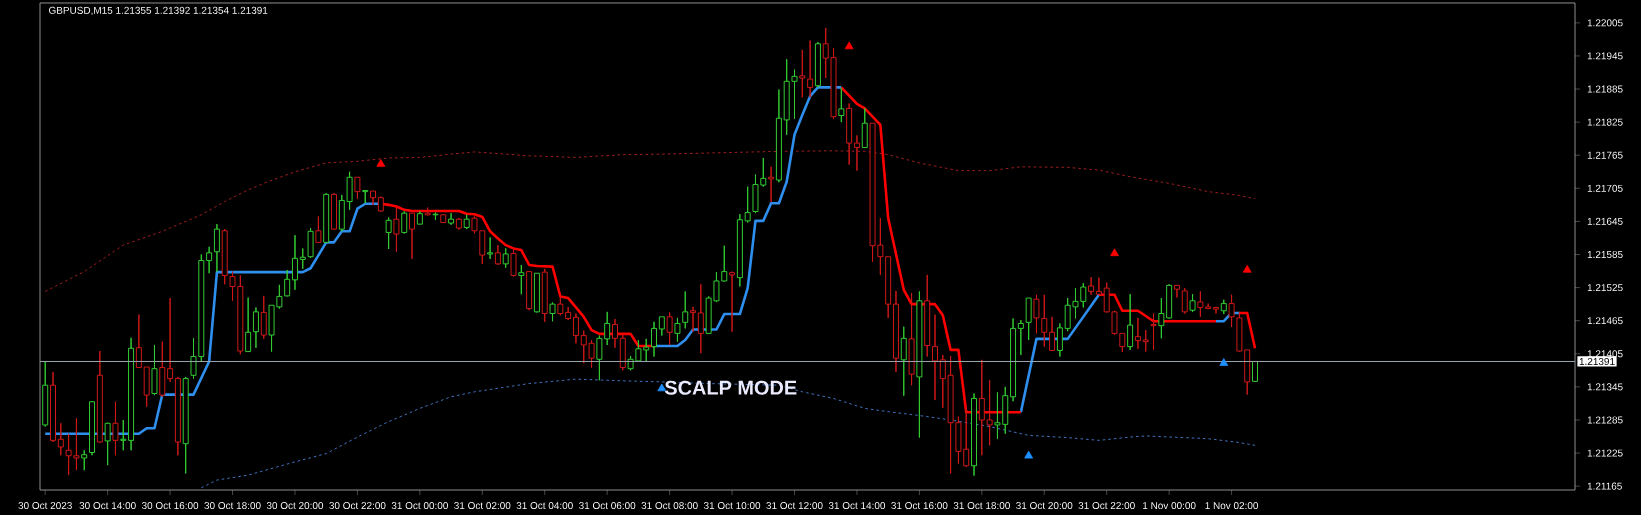  I want to click on x-tick-label: 30 Oct 16:00, so click(170, 506).